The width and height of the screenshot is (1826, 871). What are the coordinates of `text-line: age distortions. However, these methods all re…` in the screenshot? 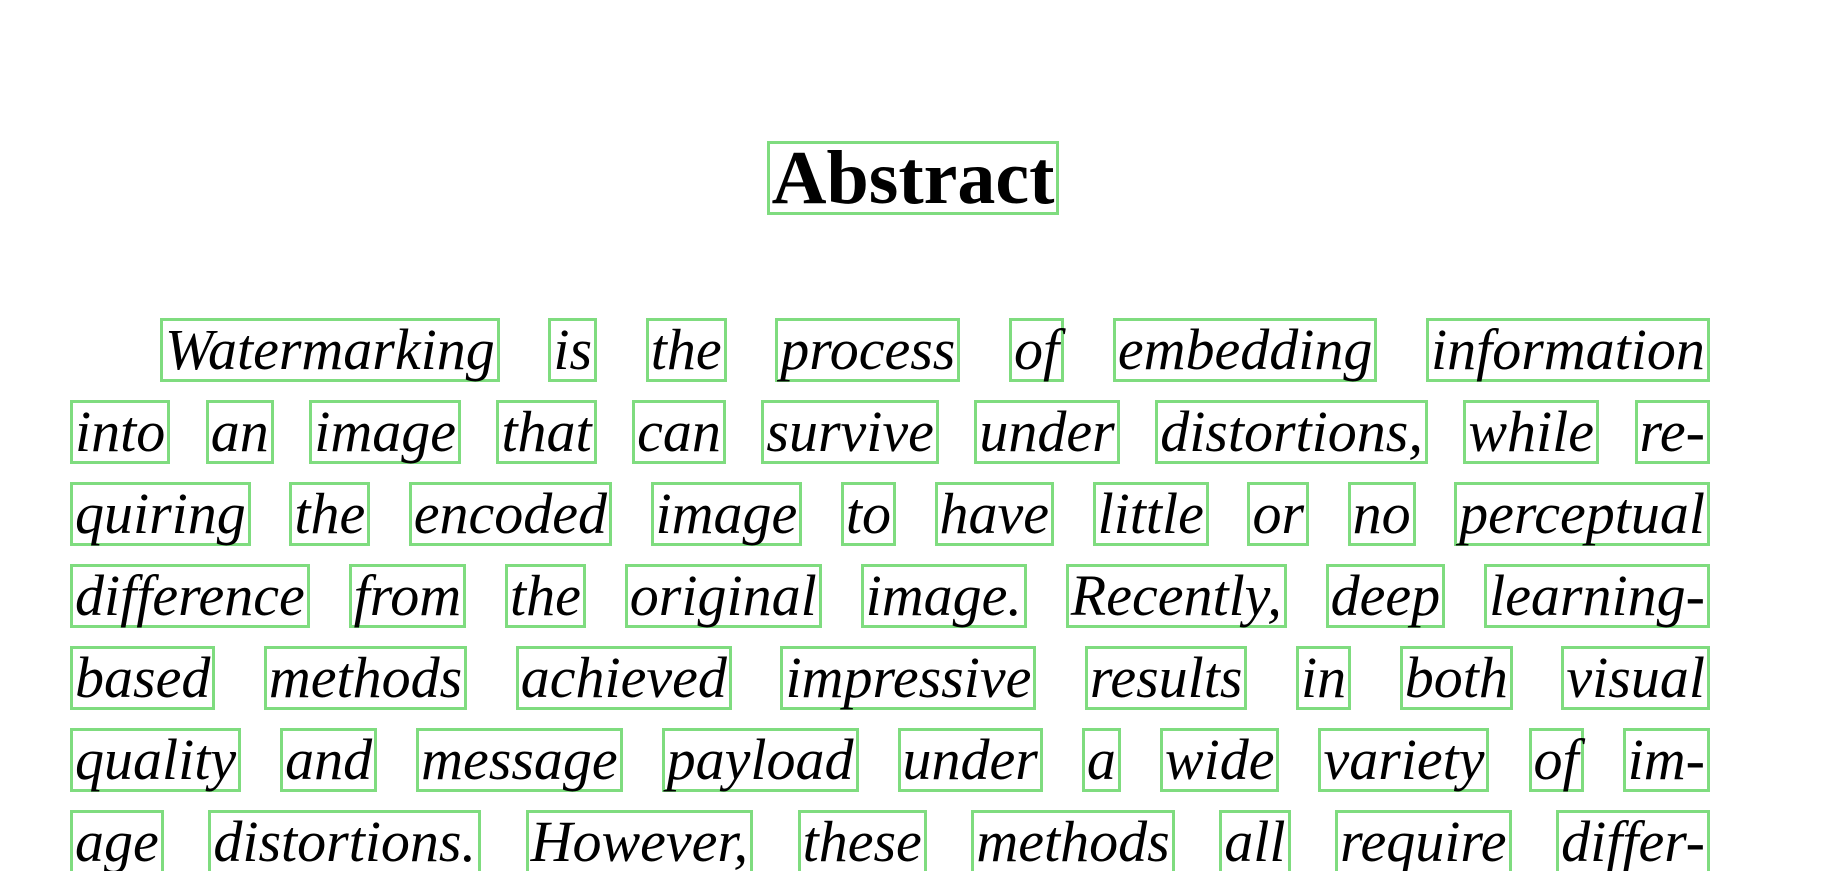 It's located at (890, 840).